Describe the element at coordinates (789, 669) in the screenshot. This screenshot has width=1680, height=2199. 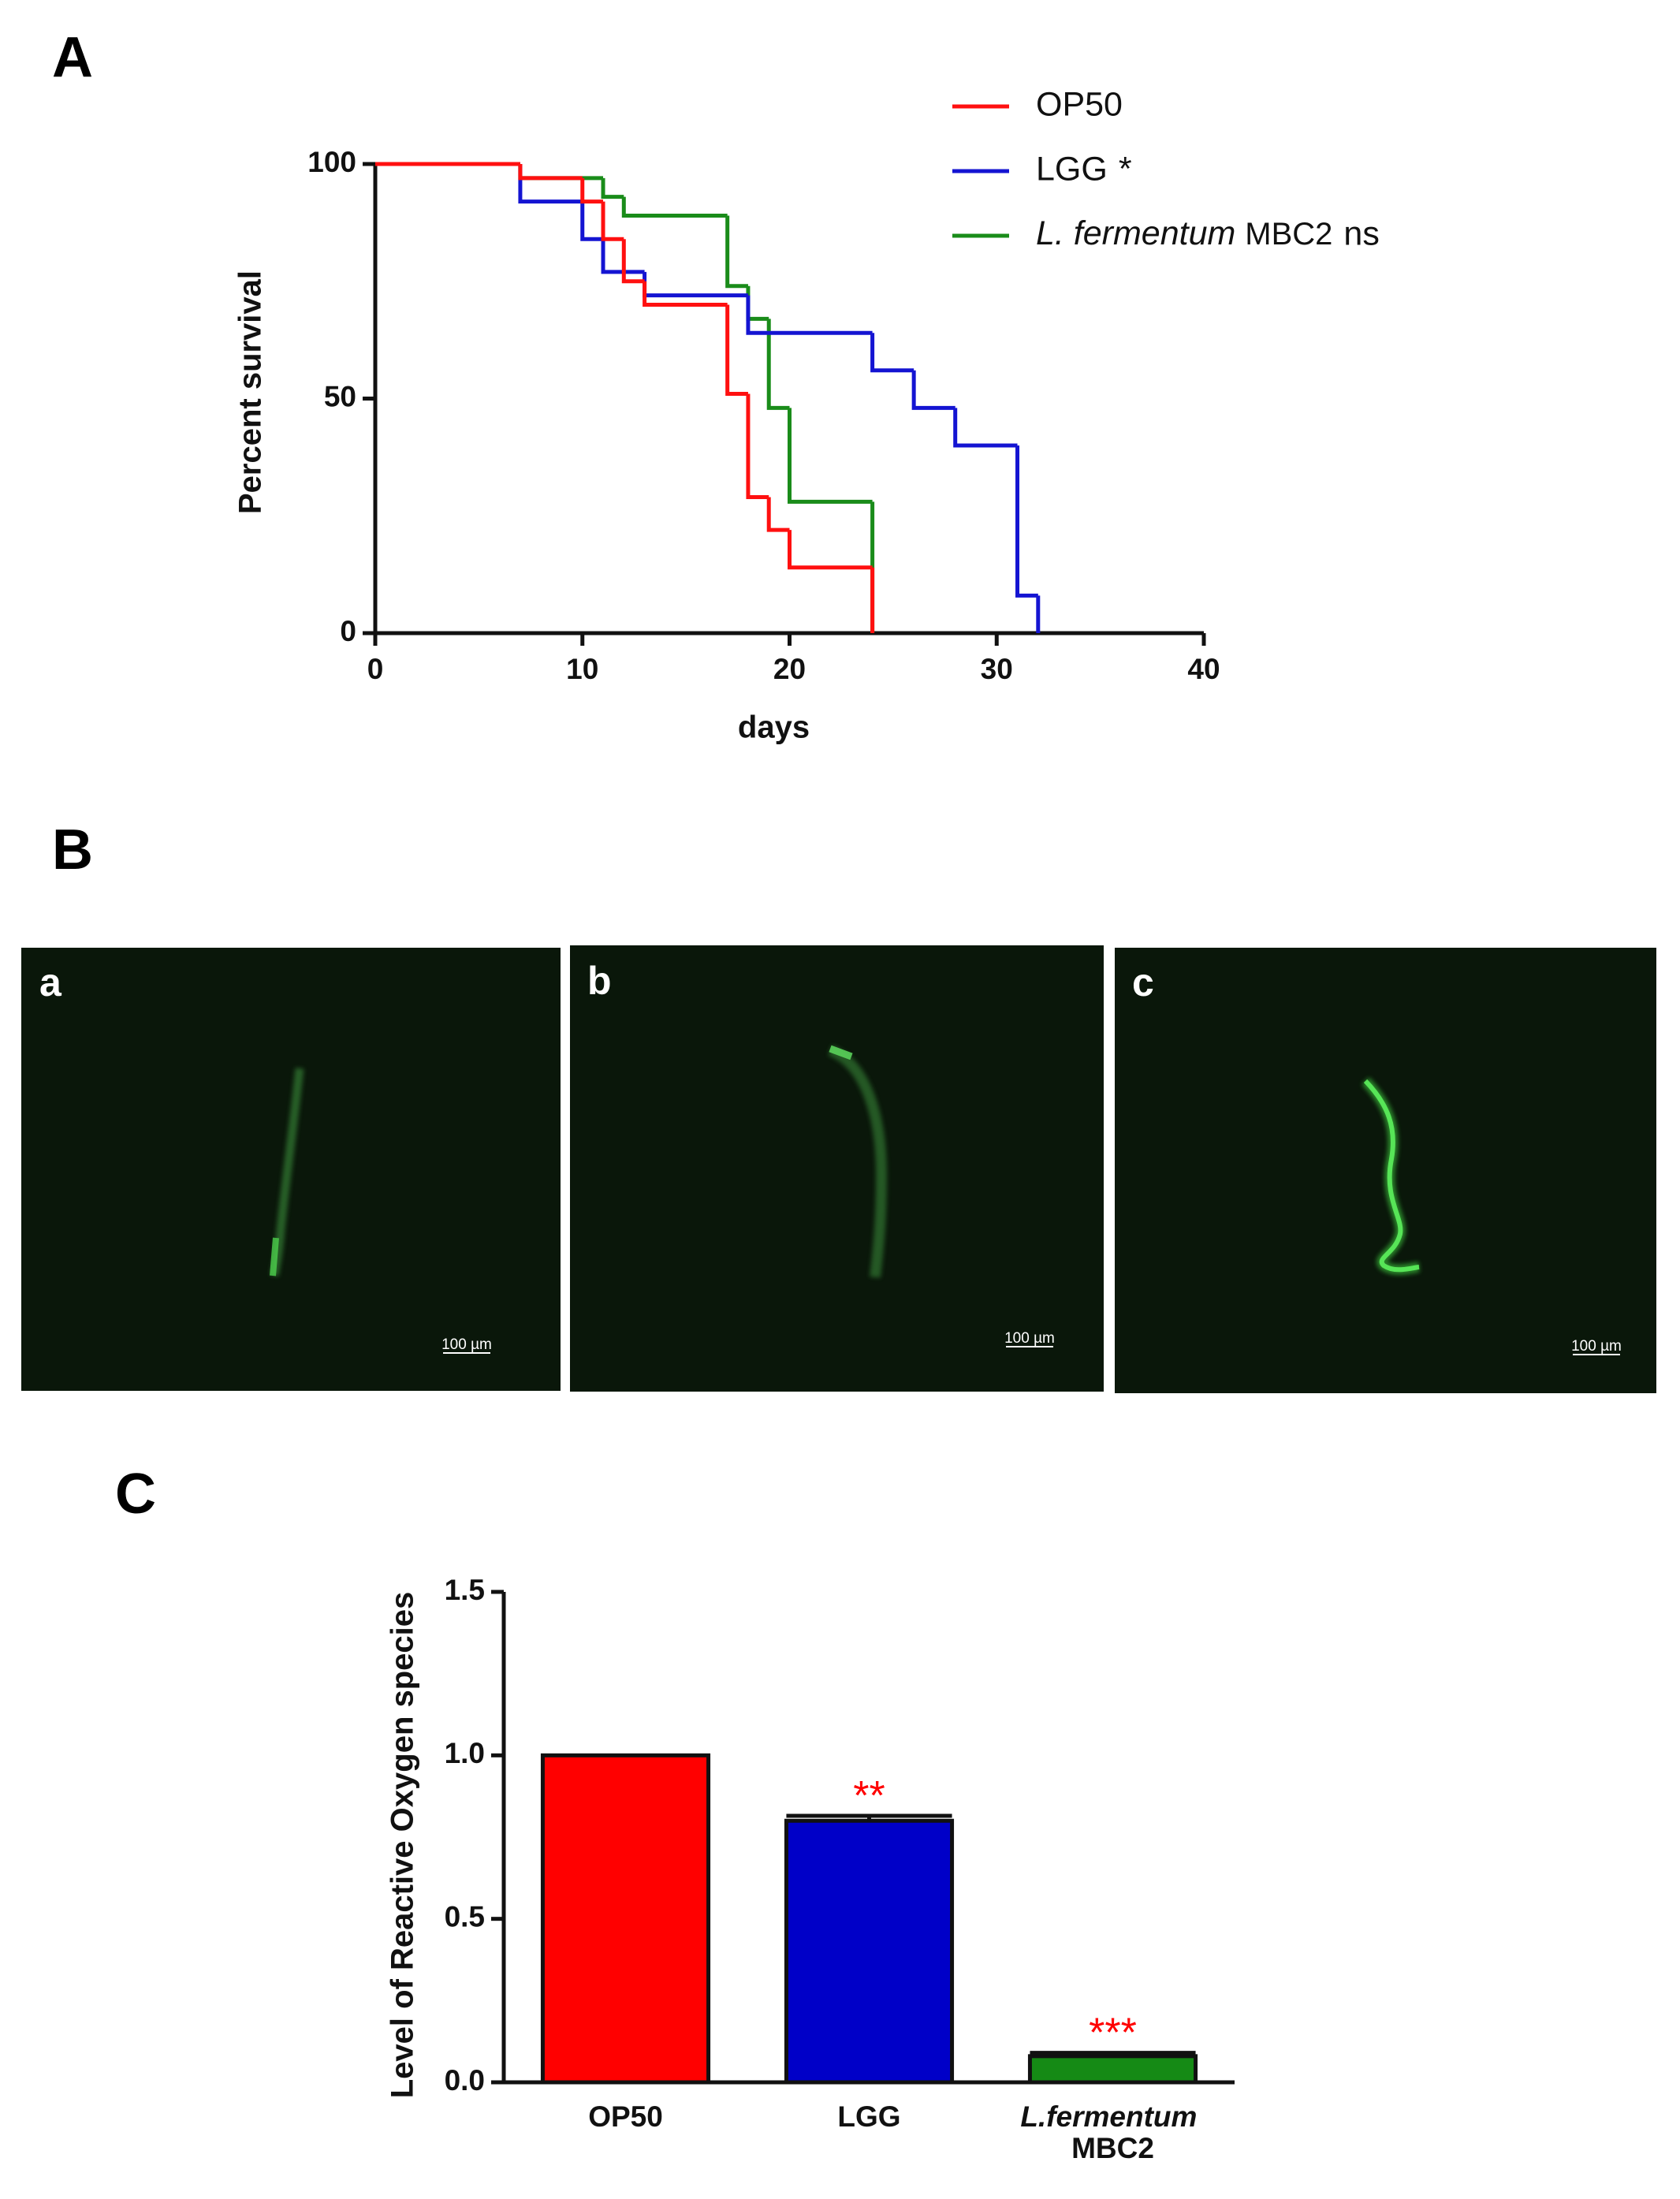
I see `x-tick-label: 20` at that location.